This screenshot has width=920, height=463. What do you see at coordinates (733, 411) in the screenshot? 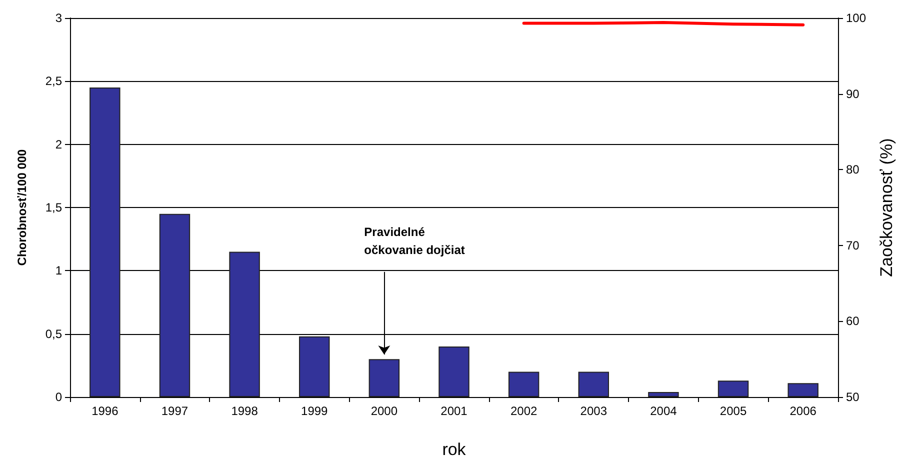
I see `x-tick-label: 2005` at bounding box center [733, 411].